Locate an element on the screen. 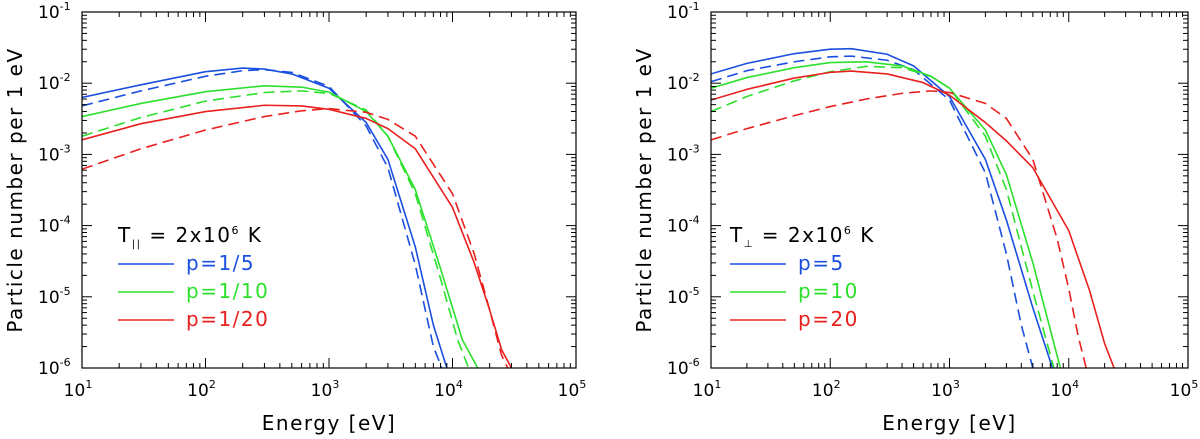  x-tick-exp: 1 is located at coordinates (88, 384).